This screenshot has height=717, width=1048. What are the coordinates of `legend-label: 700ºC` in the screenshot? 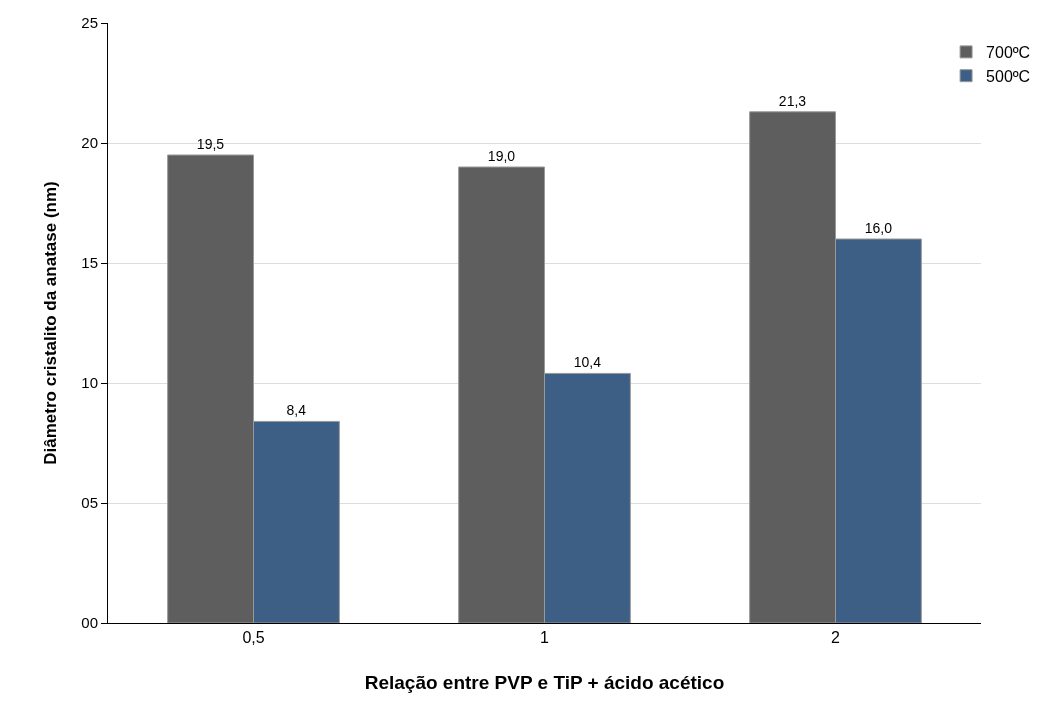 It's located at (1008, 53).